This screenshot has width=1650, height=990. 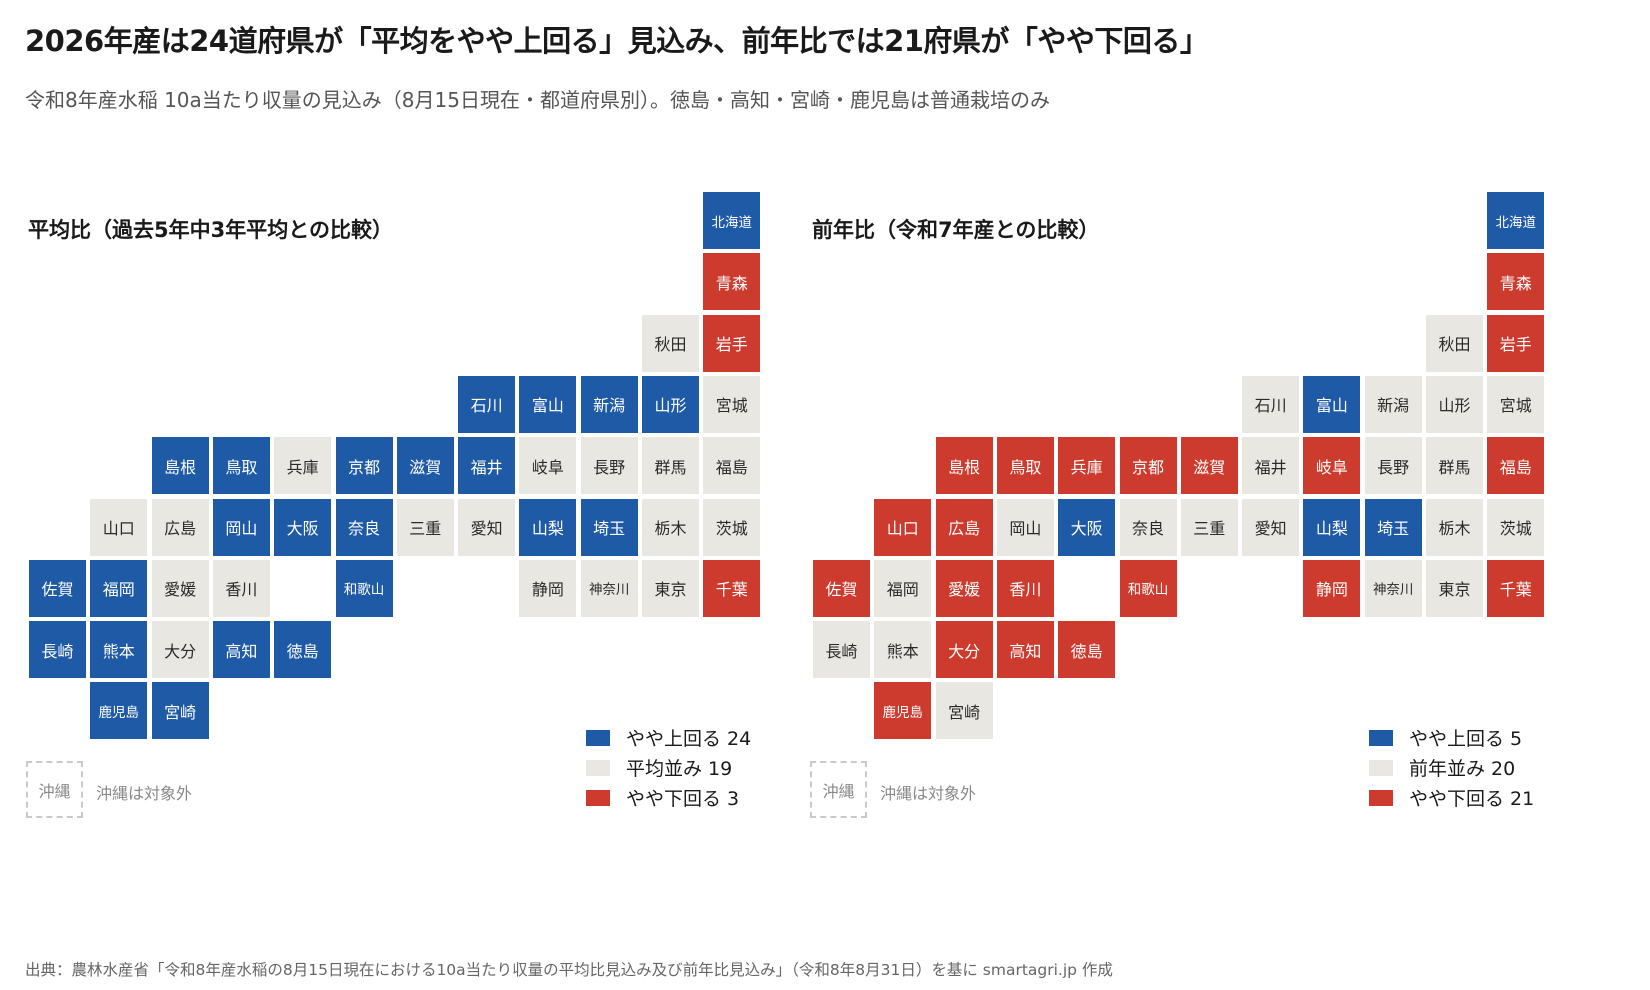 What do you see at coordinates (1087, 466) in the screenshot?
I see `prefecture-tile: 兵庫` at bounding box center [1087, 466].